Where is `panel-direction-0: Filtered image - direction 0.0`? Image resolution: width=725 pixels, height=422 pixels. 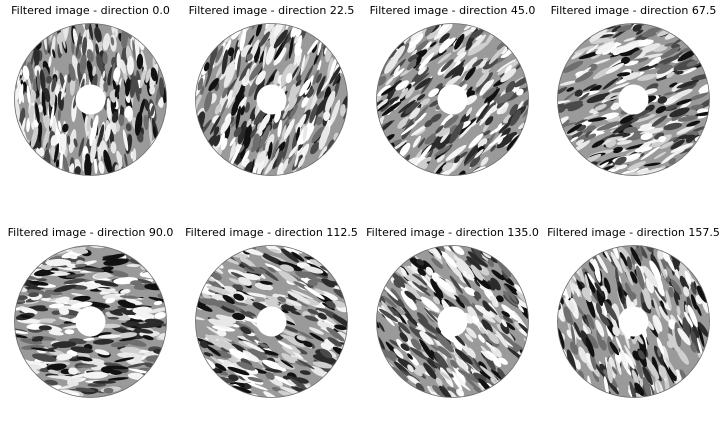
panel-direction-0: Filtered image - direction 0.0 is located at coordinates (90, 100).